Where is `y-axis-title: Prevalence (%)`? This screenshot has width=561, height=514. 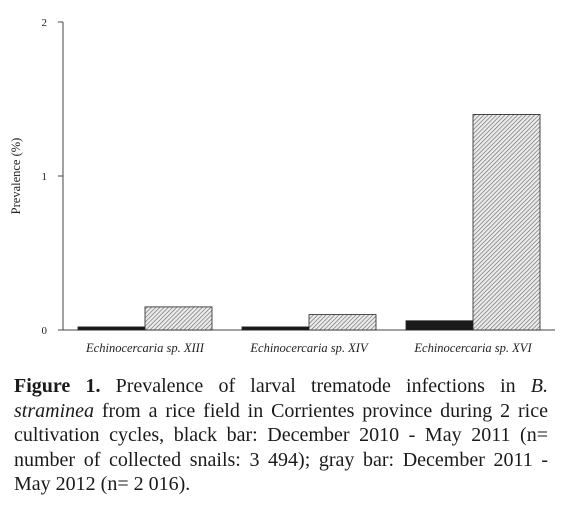
y-axis-title: Prevalence (%) is located at coordinates (16, 176).